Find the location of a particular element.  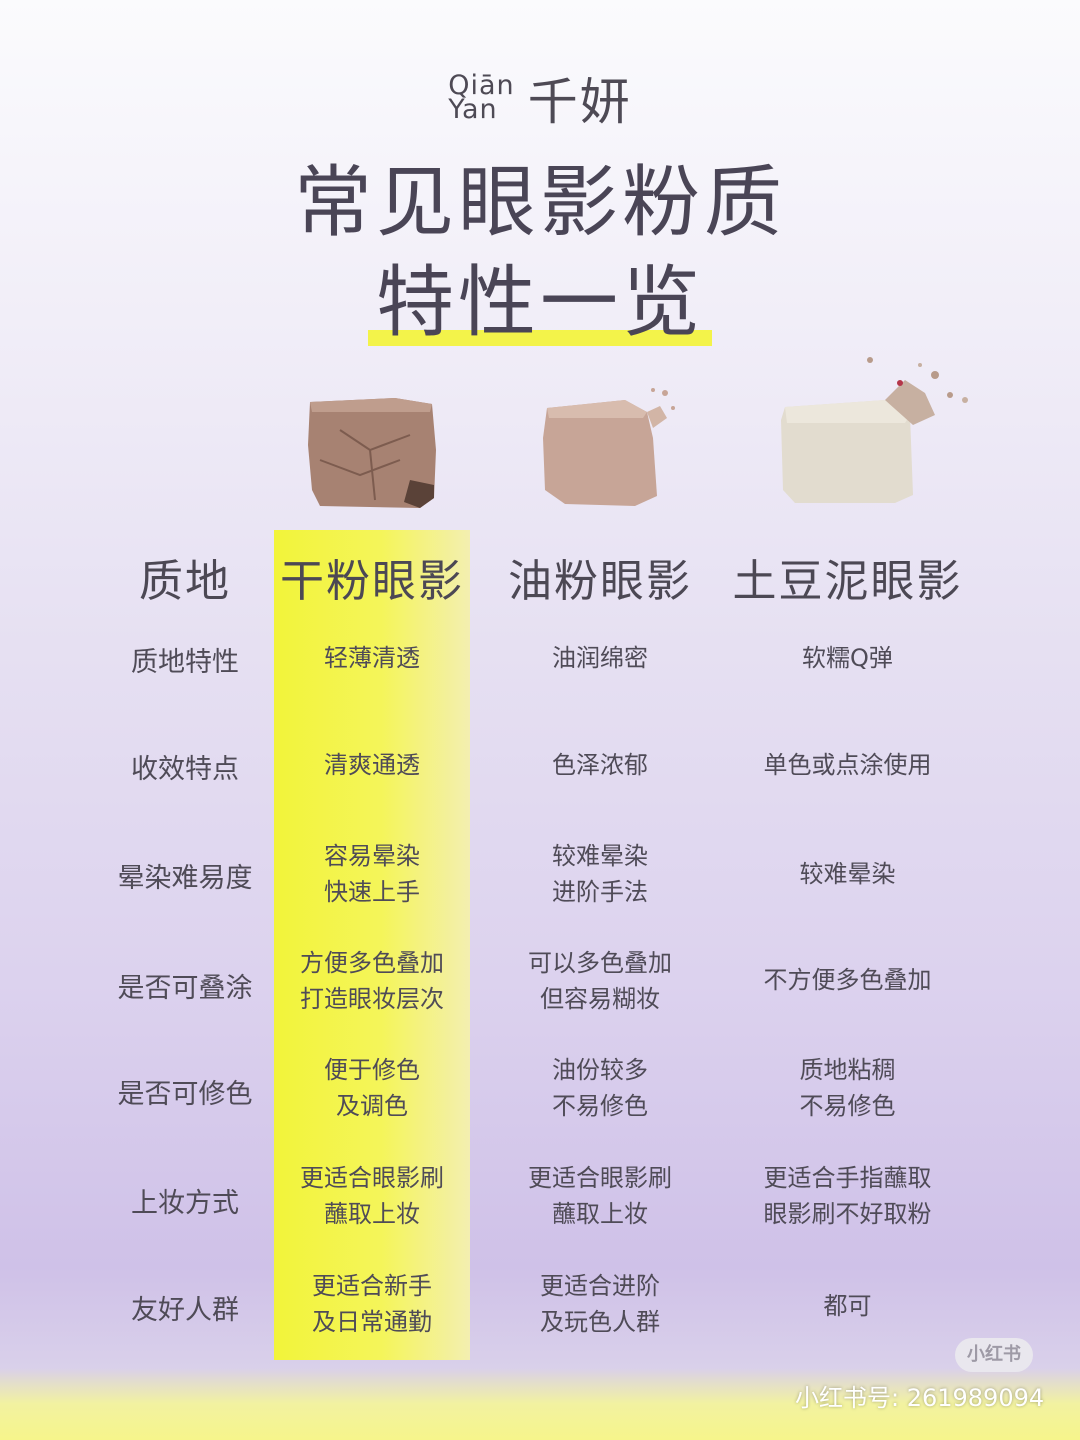

brand-logo: Qiān Yan 千妍 is located at coordinates (540, 98).